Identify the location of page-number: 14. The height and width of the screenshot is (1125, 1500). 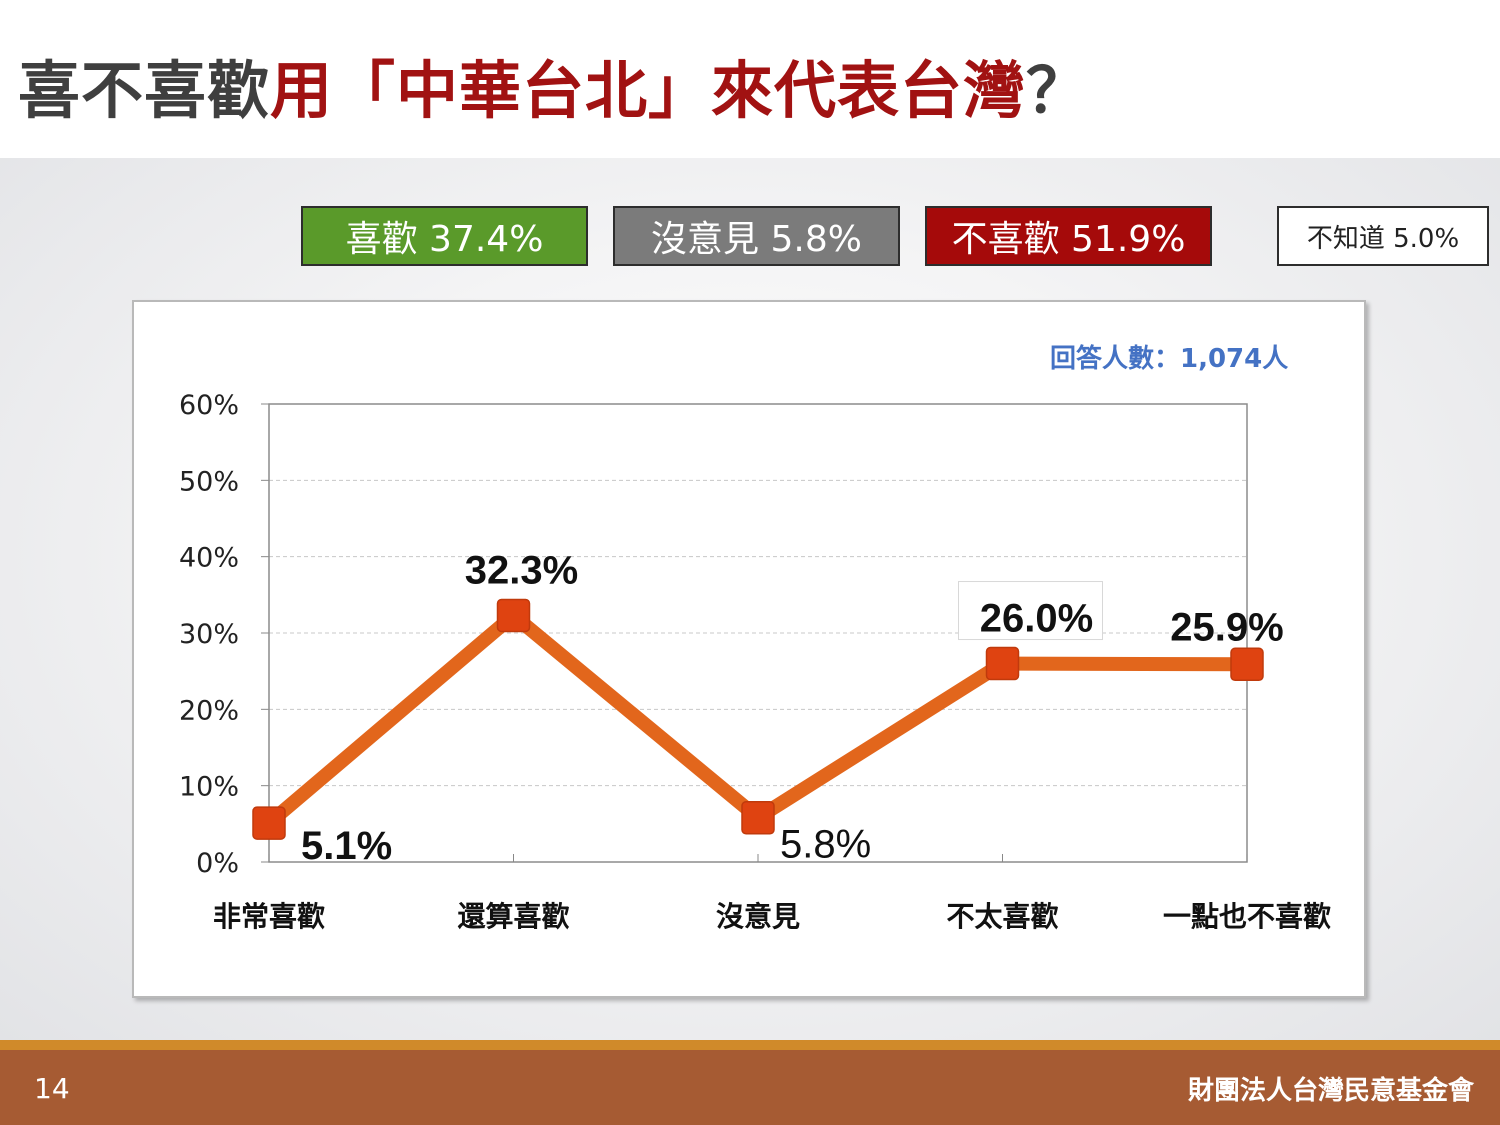
(52, 1088).